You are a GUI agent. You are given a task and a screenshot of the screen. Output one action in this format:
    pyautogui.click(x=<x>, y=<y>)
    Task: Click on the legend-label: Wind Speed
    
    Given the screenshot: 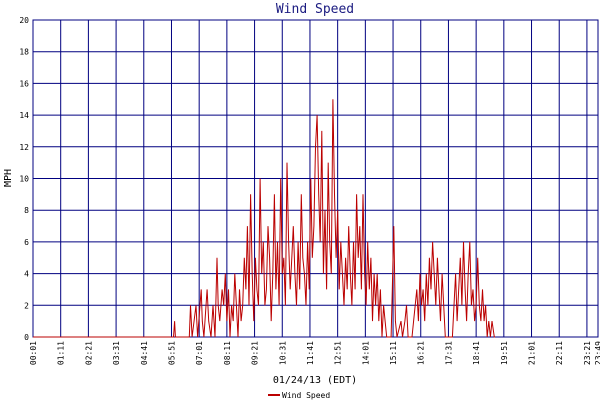 What is the action you would take?
    pyautogui.click(x=306, y=395)
    